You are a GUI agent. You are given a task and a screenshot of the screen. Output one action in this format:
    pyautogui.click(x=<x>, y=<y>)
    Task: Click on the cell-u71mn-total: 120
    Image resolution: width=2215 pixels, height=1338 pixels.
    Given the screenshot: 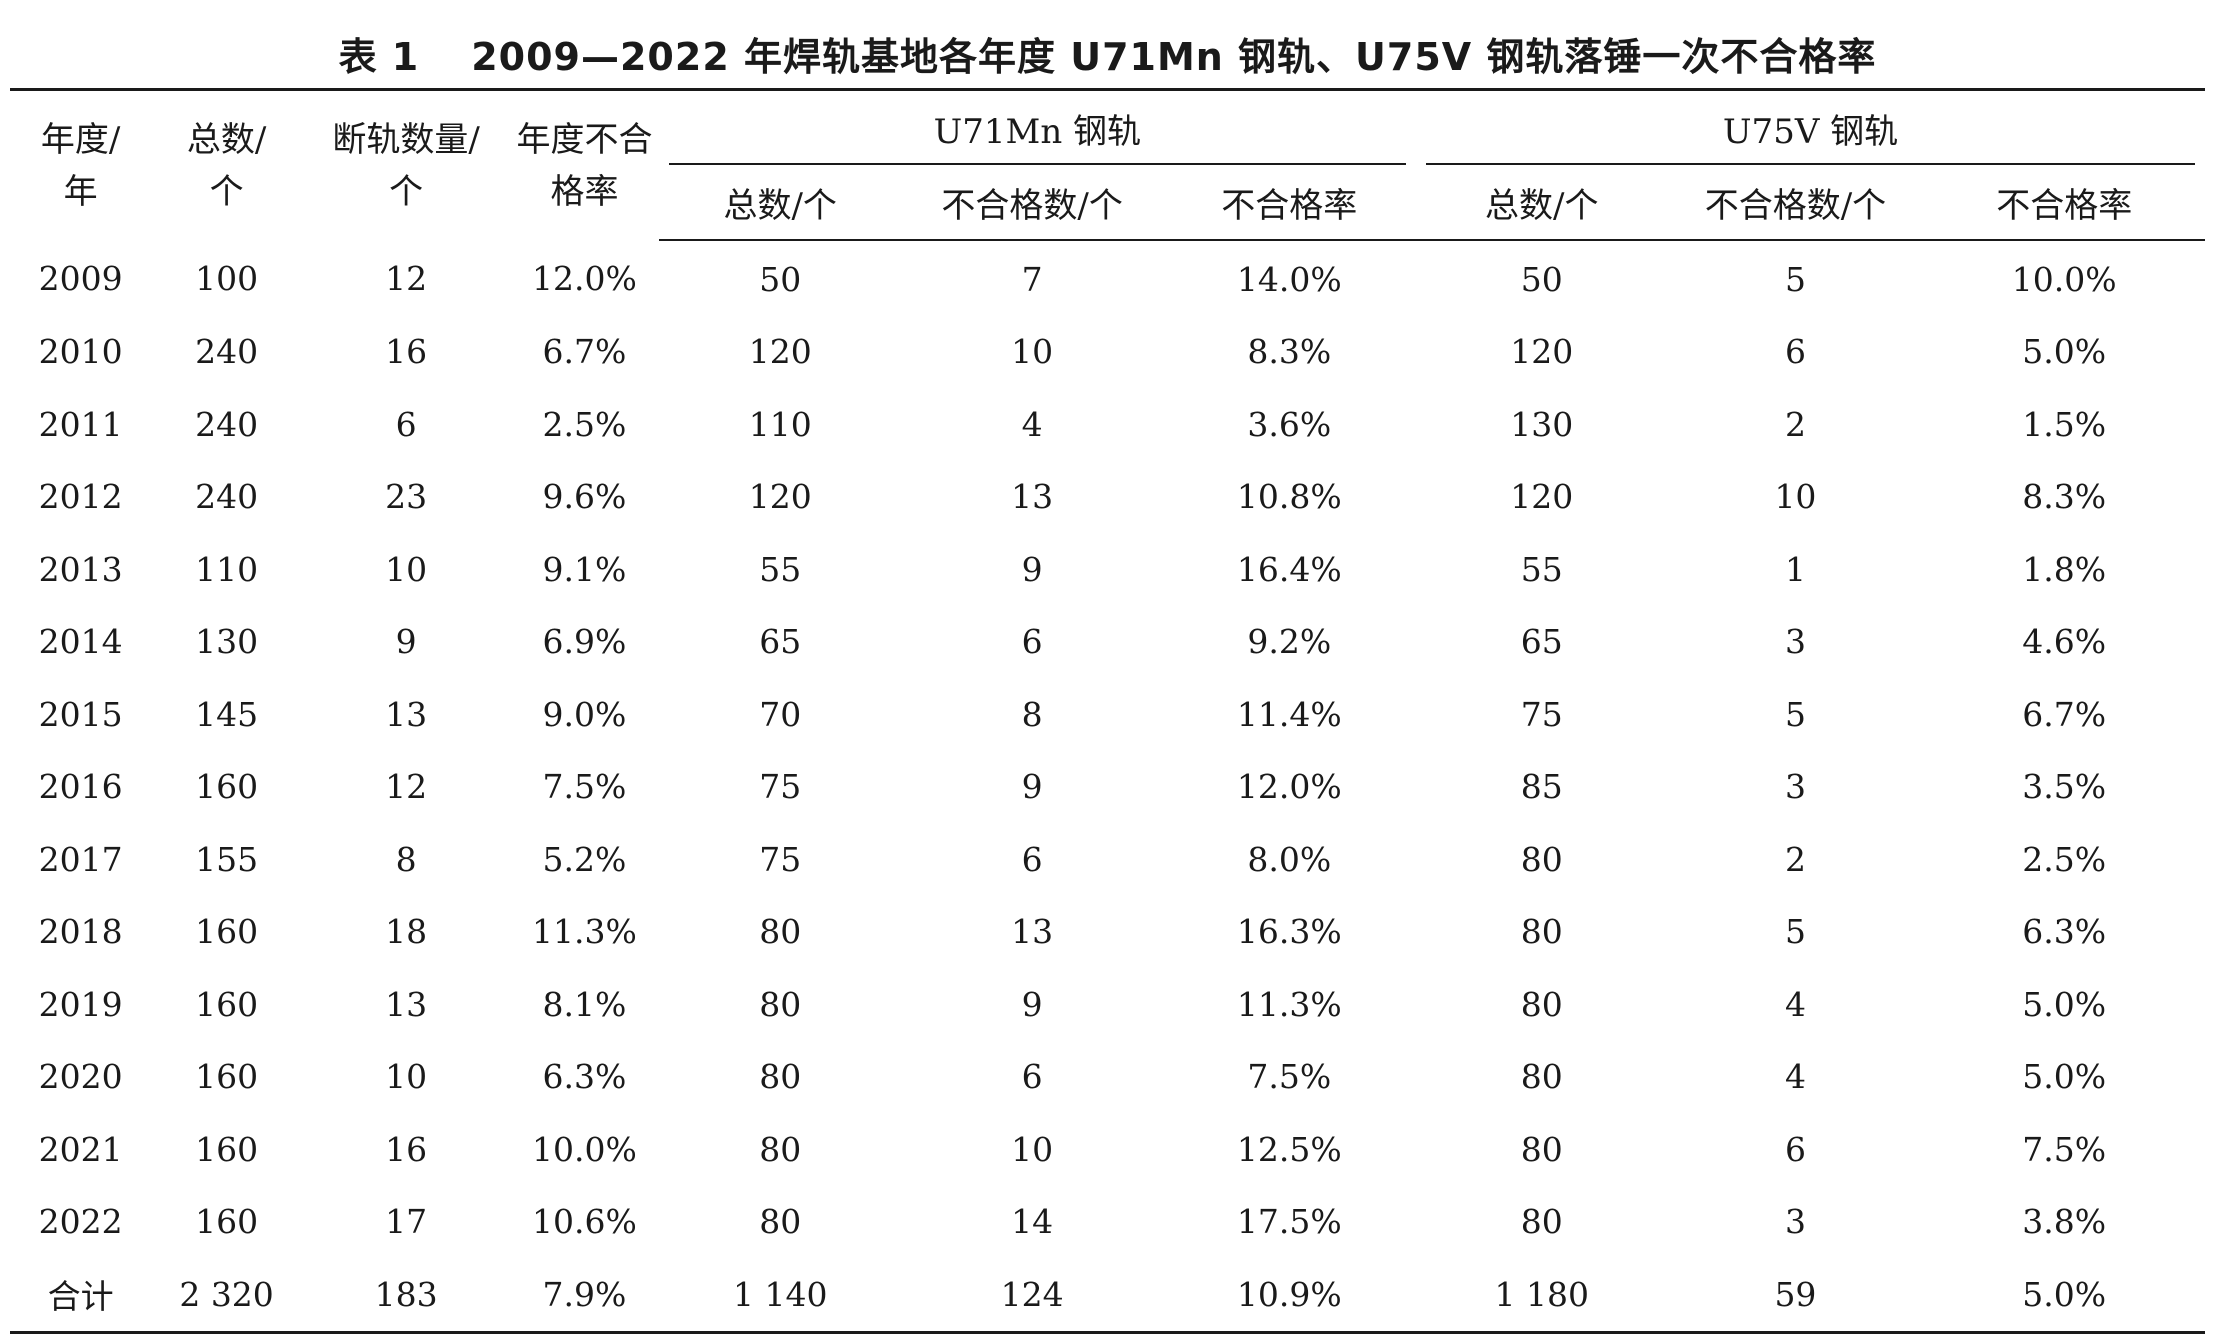 What is the action you would take?
    pyautogui.click(x=780, y=352)
    